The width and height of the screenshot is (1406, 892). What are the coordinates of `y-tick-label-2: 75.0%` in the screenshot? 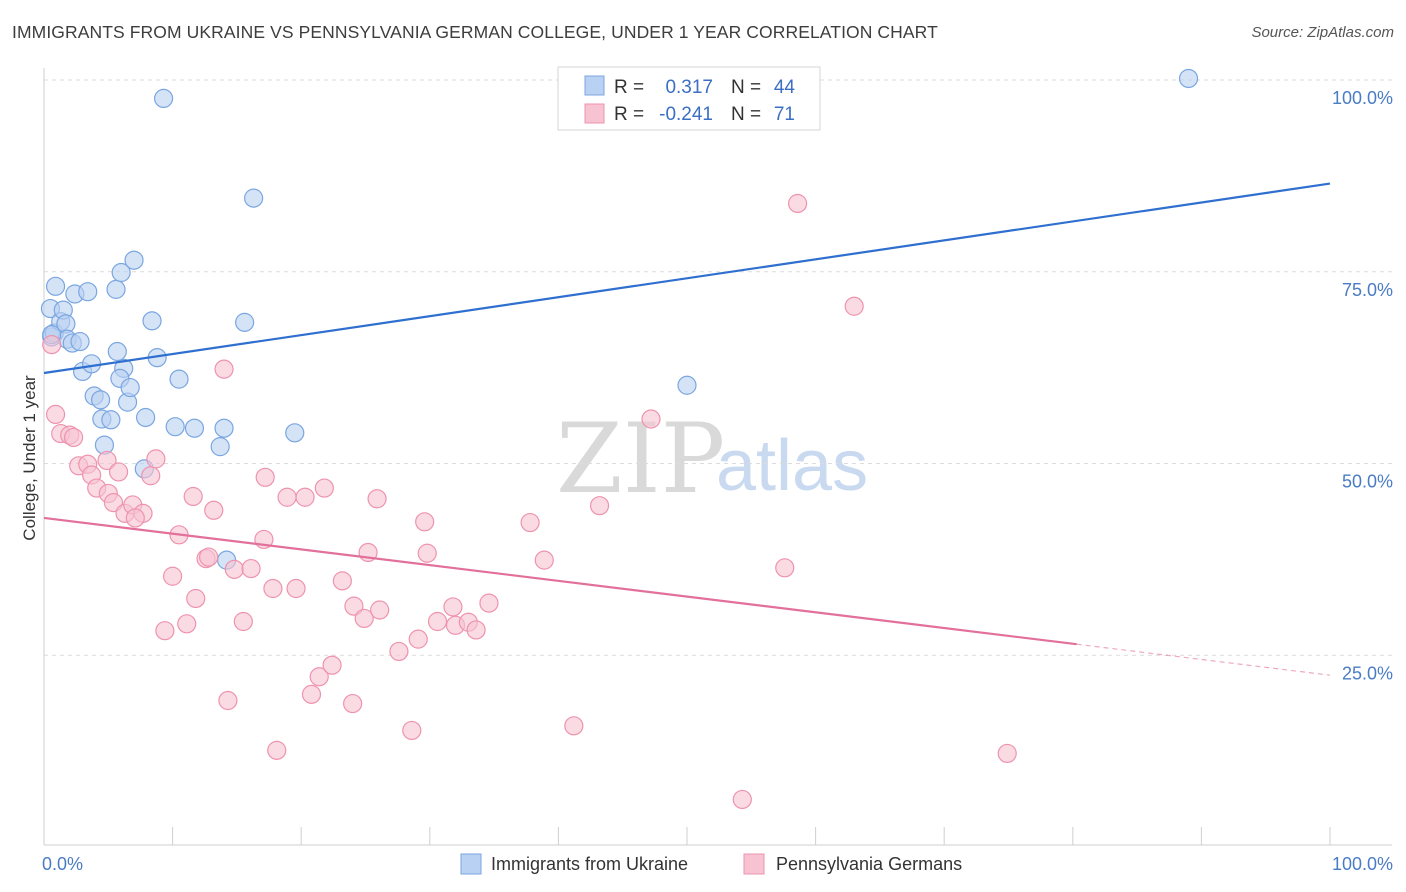 It's located at (1367, 290).